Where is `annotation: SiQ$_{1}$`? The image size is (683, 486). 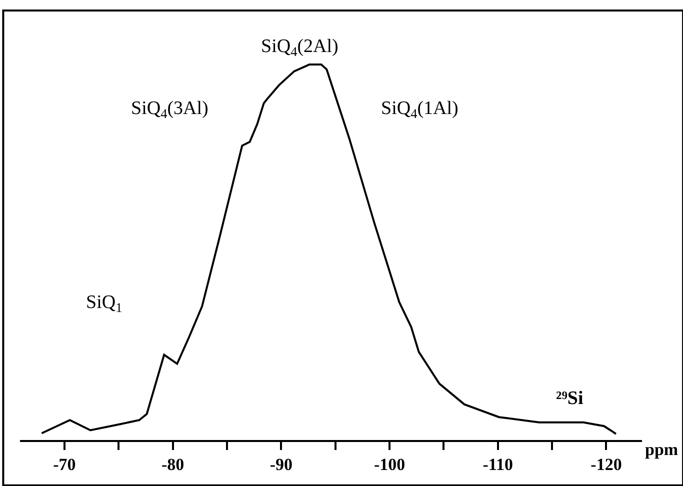 annotation: SiQ$_{1}$ is located at coordinates (104, 303).